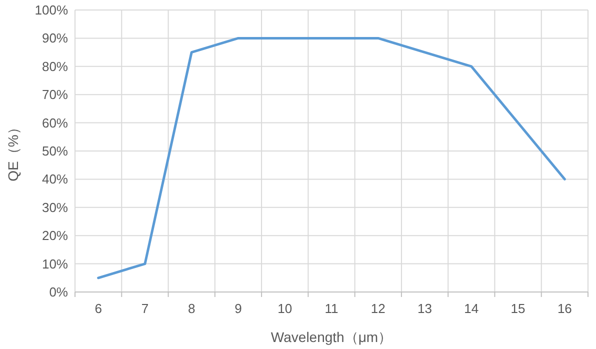 Image resolution: width=596 pixels, height=349 pixels. What do you see at coordinates (471, 308) in the screenshot?
I see `x-tick-label: 14` at bounding box center [471, 308].